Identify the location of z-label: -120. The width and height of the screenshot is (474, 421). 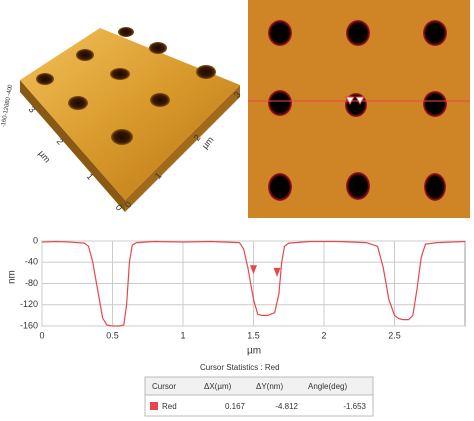
(7, 110).